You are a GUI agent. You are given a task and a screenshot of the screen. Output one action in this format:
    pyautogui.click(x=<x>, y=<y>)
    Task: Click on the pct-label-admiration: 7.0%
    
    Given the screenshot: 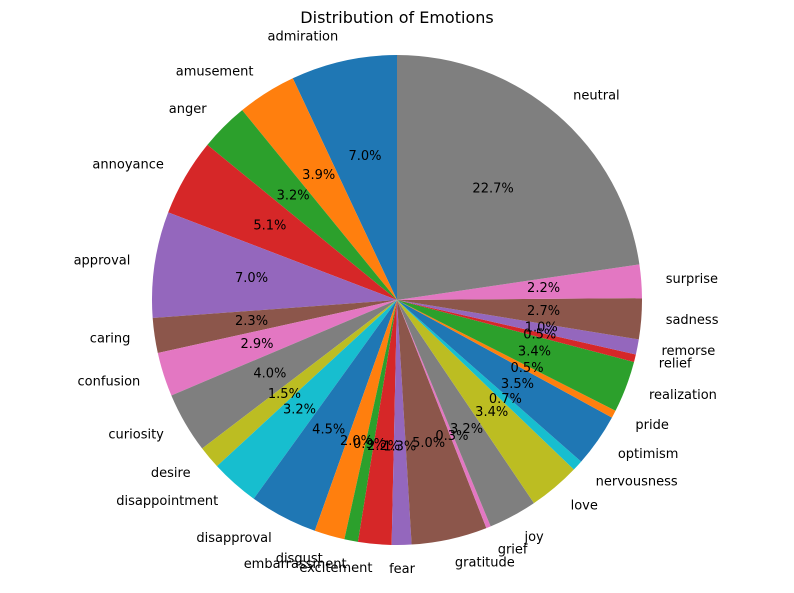 What is the action you would take?
    pyautogui.click(x=364, y=156)
    